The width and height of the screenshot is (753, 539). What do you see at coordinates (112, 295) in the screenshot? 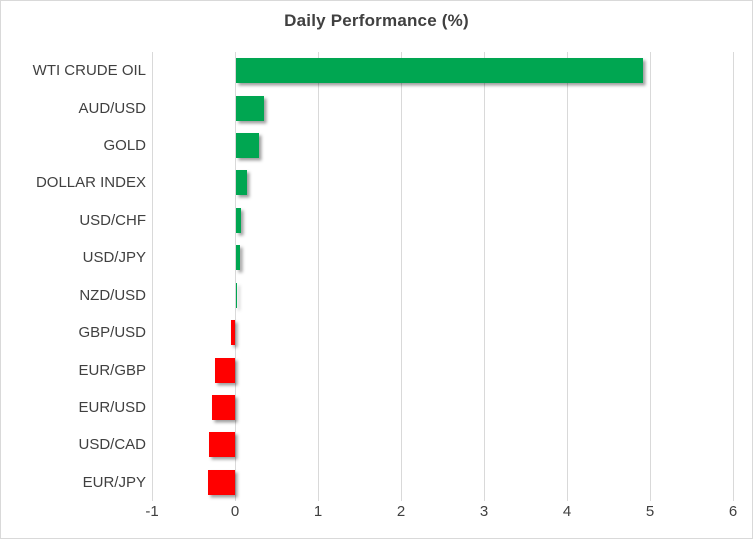
I see `category-label: NZD/USD` at bounding box center [112, 295].